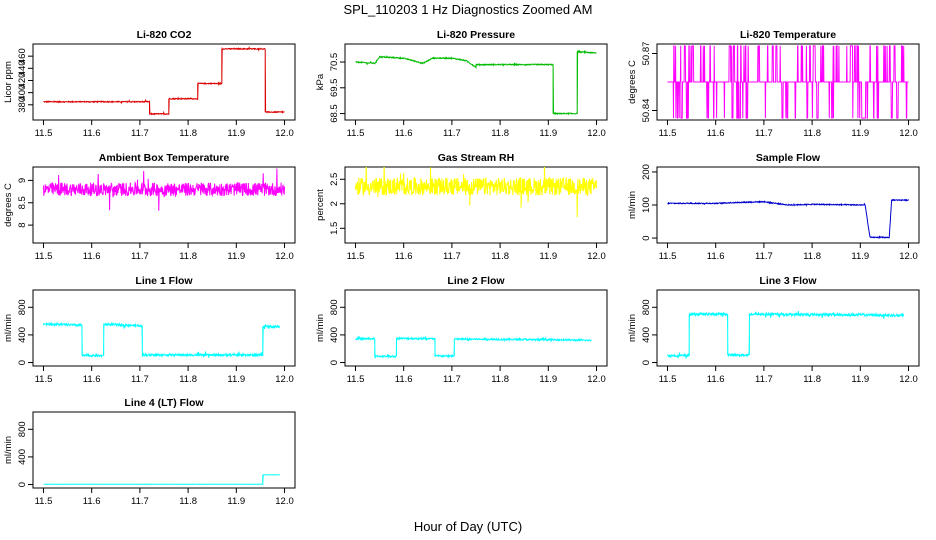 The height and width of the screenshot is (540, 936). What do you see at coordinates (476, 35) in the screenshot?
I see `panel-title: Li-820 Pressure` at bounding box center [476, 35].